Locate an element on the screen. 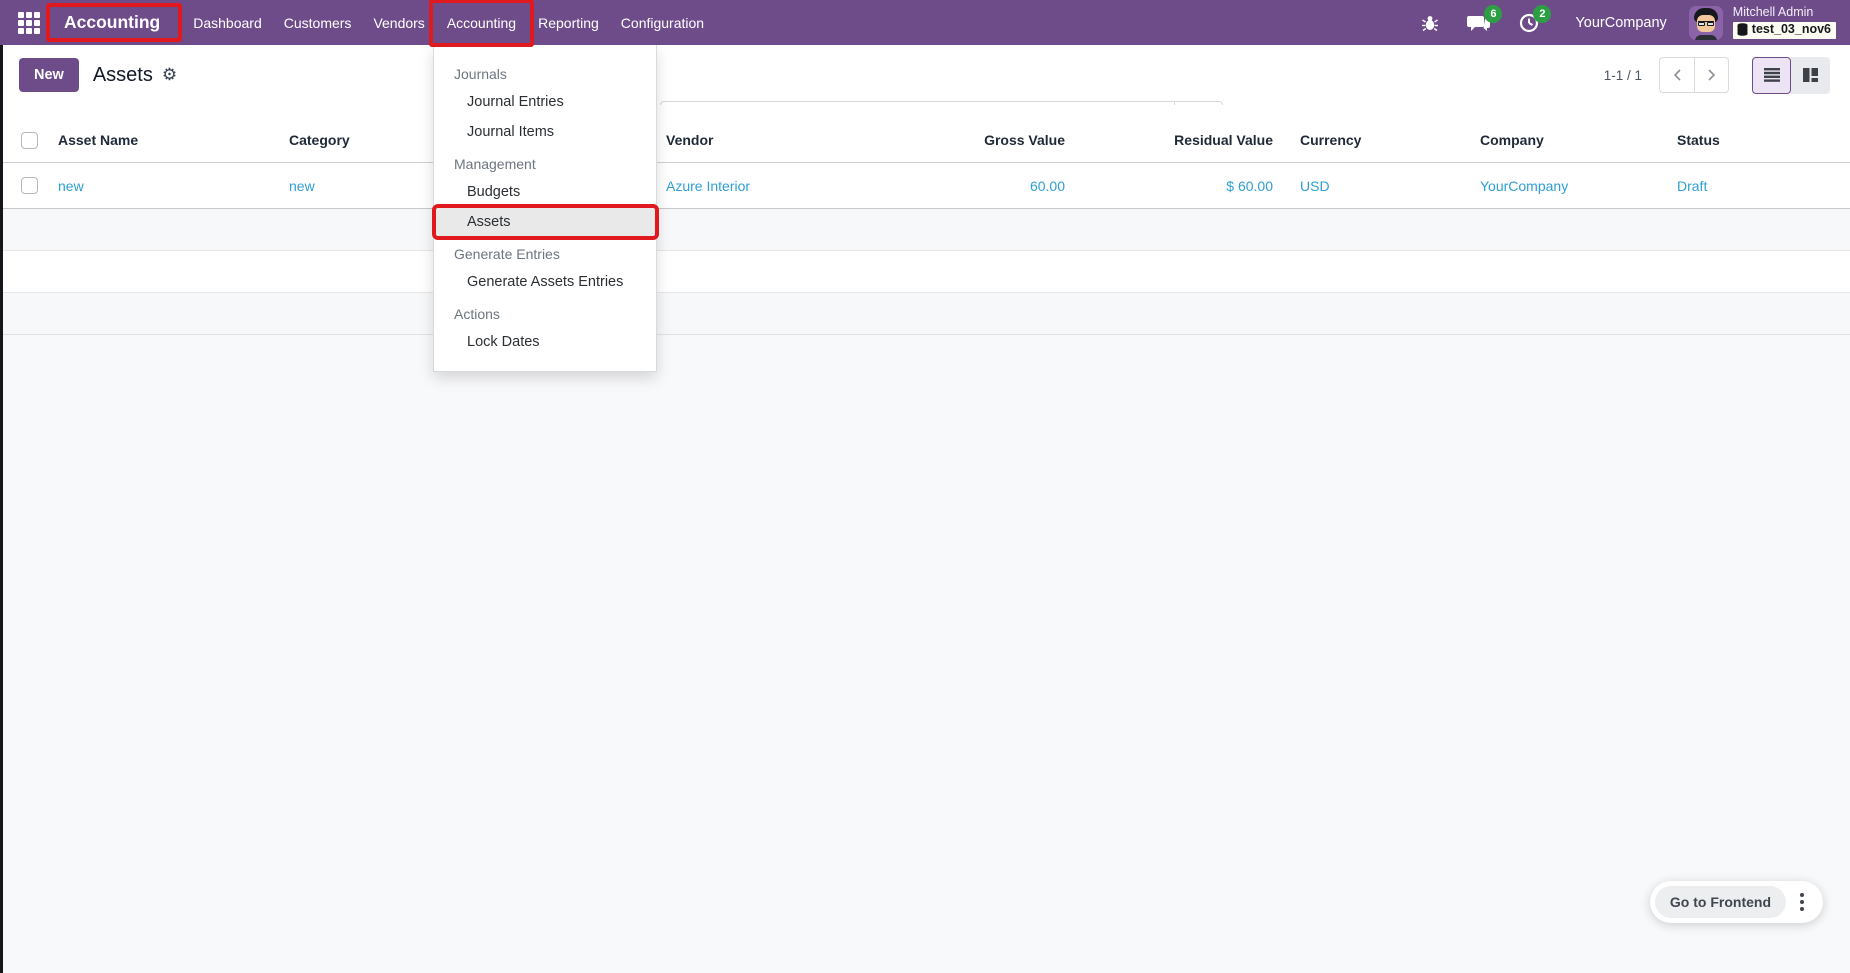  cell-residual-value: $ 60.00 is located at coordinates (1249, 185).